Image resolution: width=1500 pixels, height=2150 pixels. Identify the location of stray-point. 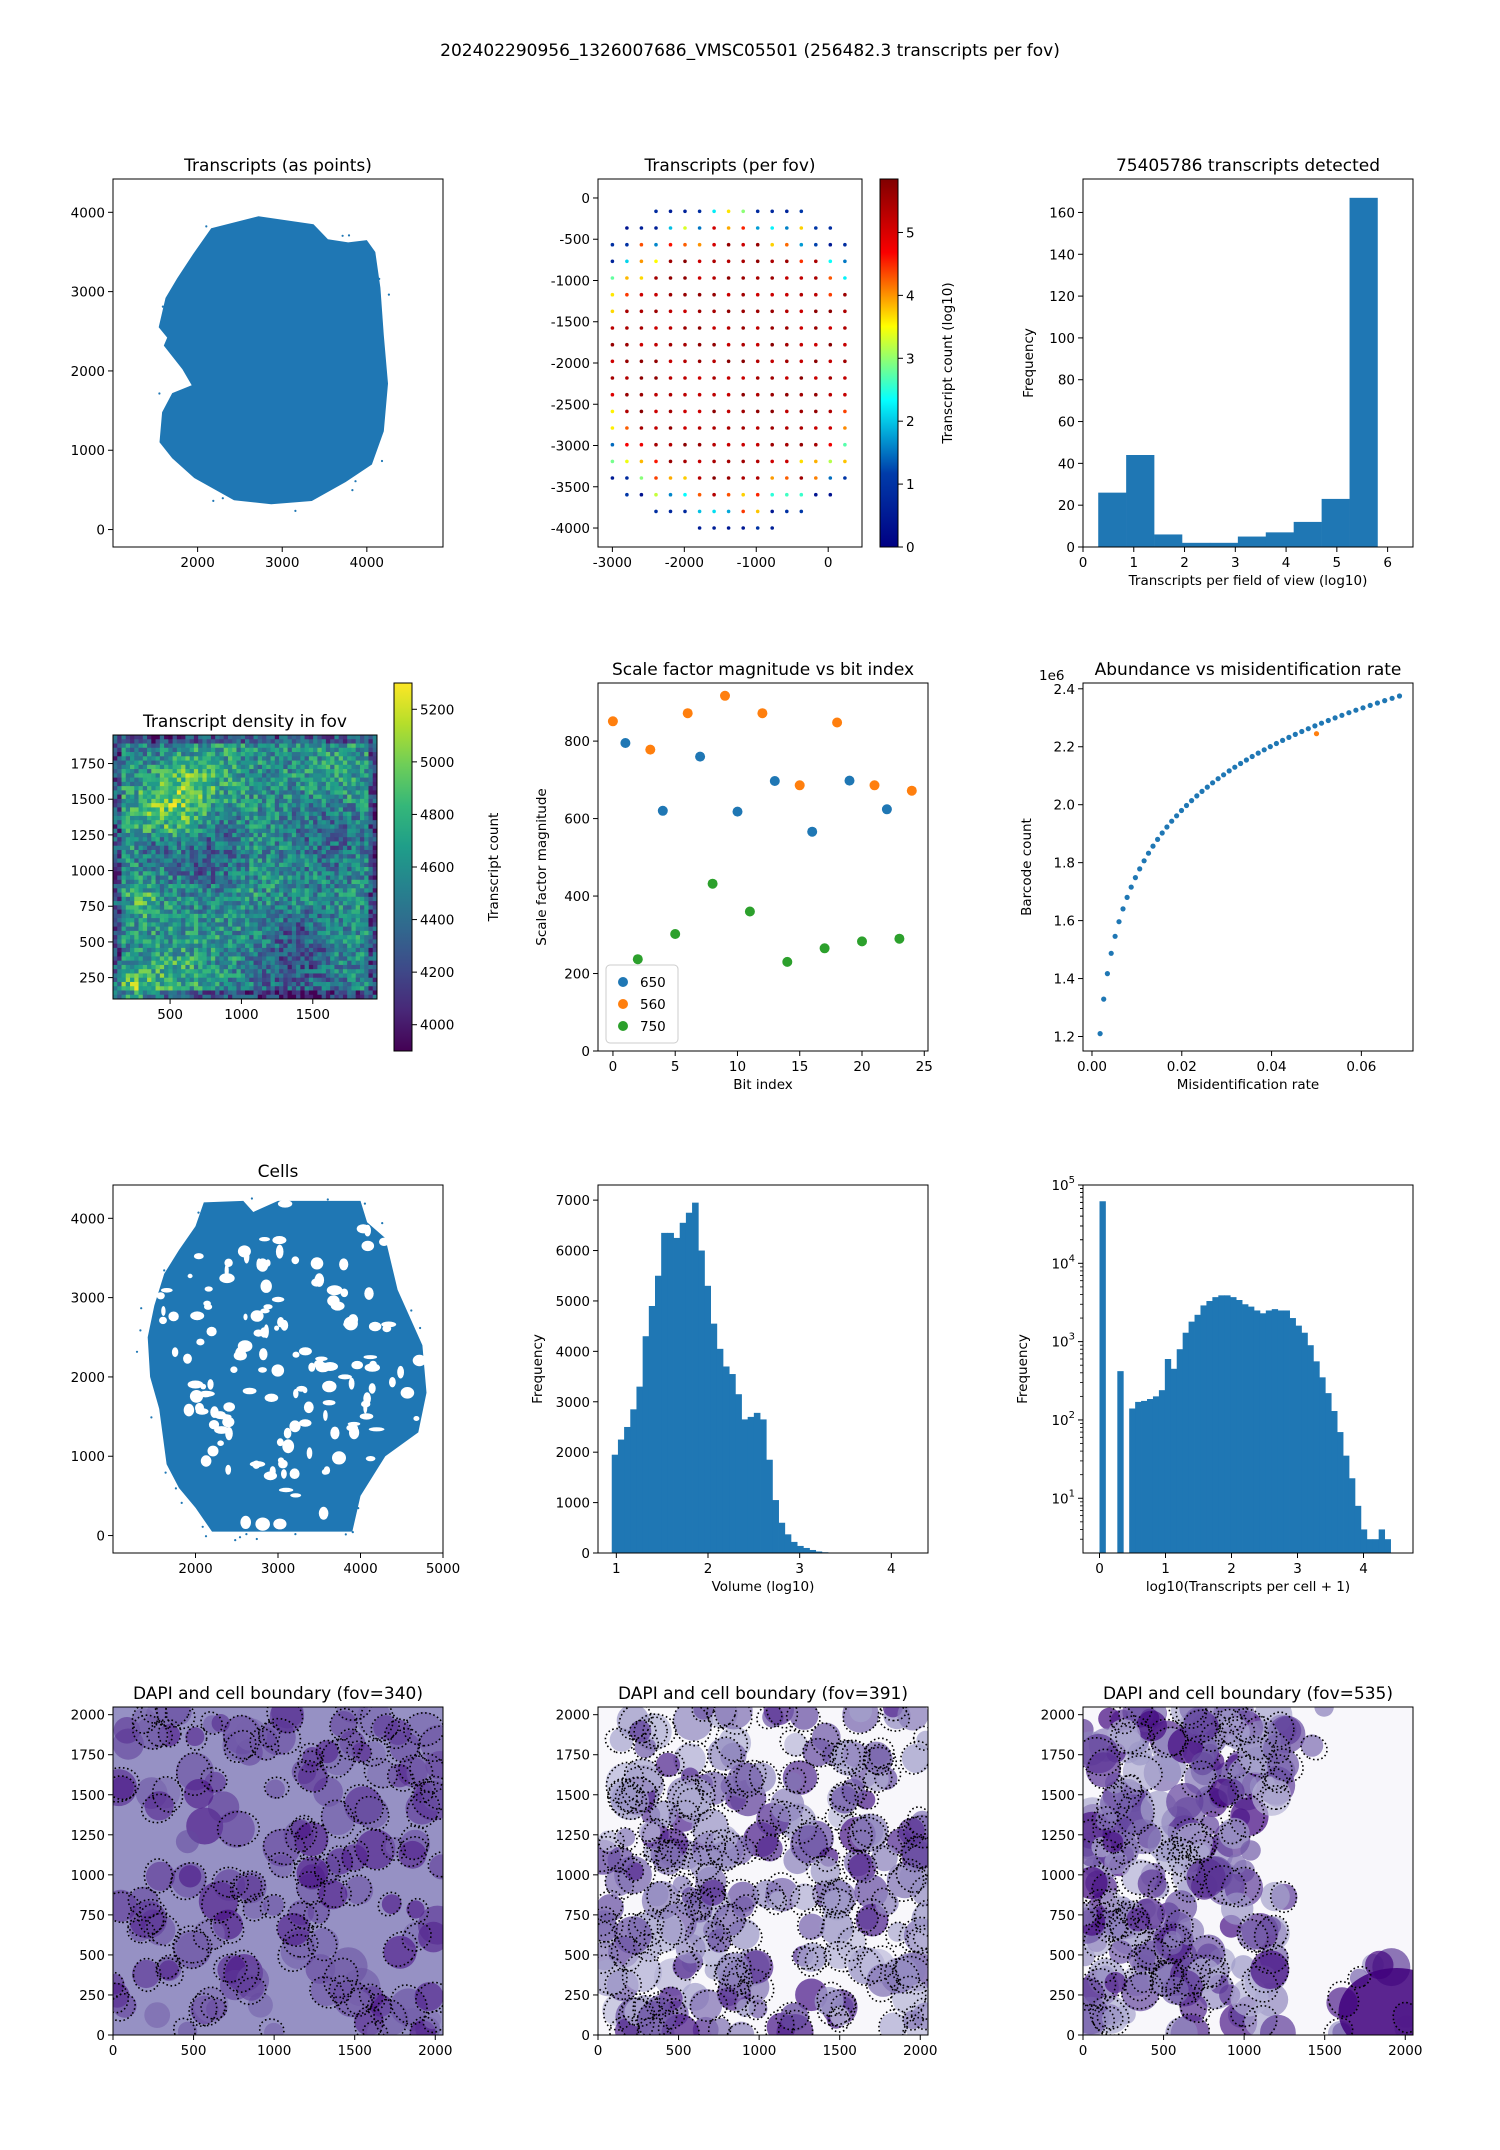
(295, 510).